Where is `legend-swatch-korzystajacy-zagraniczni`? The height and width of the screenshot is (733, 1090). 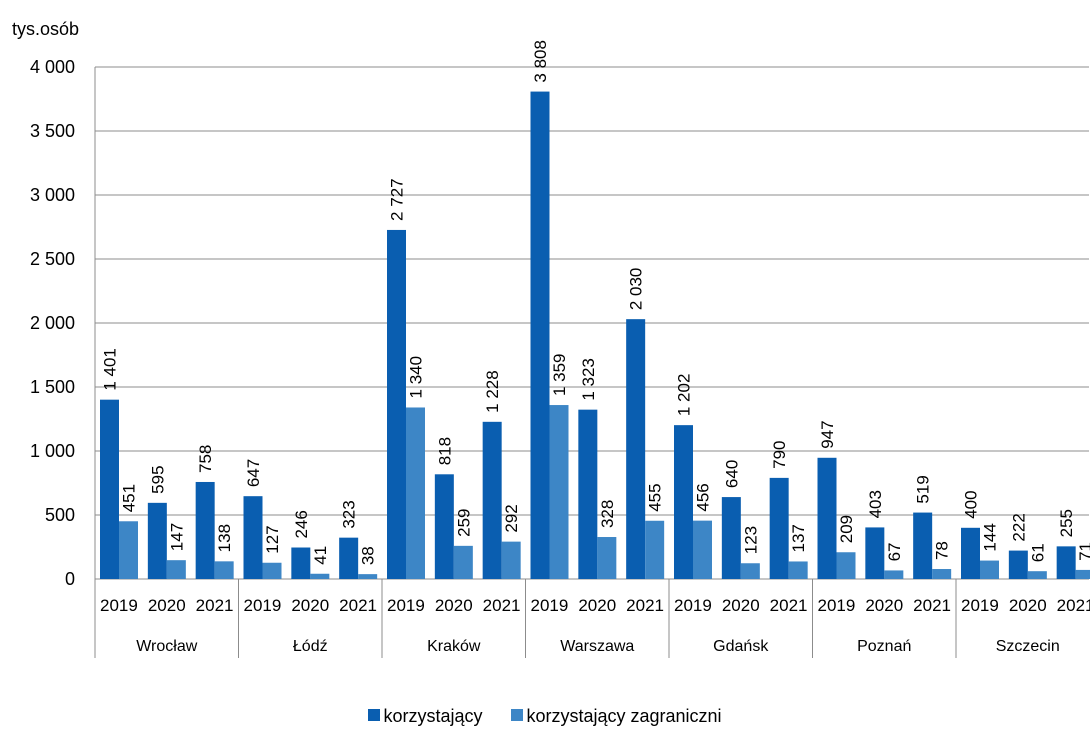
legend-swatch-korzystajacy-zagraniczni is located at coordinates (517, 715).